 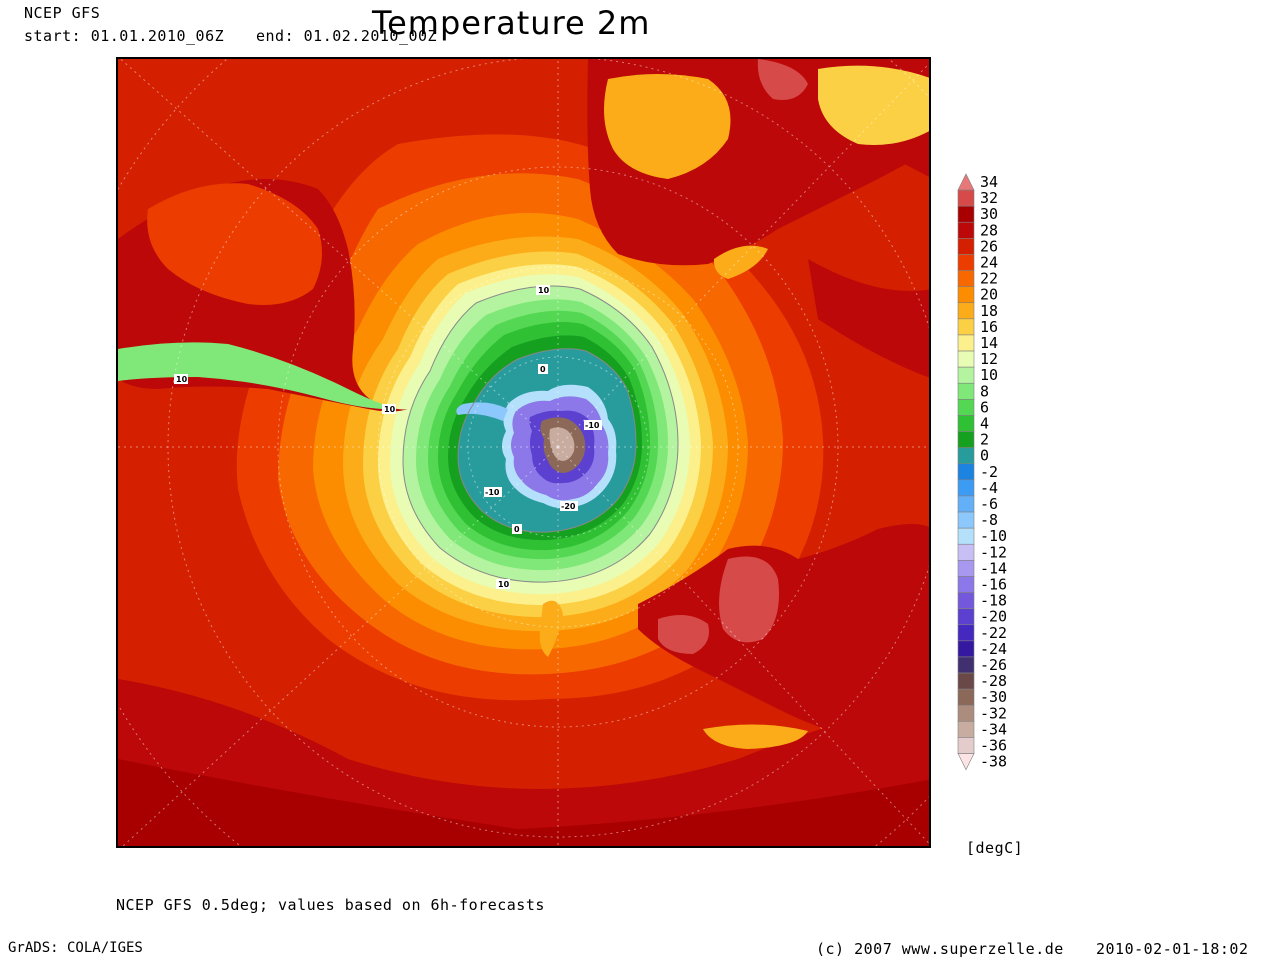 What do you see at coordinates (782, 79) in the screenshot?
I see `africa-hotspot` at bounding box center [782, 79].